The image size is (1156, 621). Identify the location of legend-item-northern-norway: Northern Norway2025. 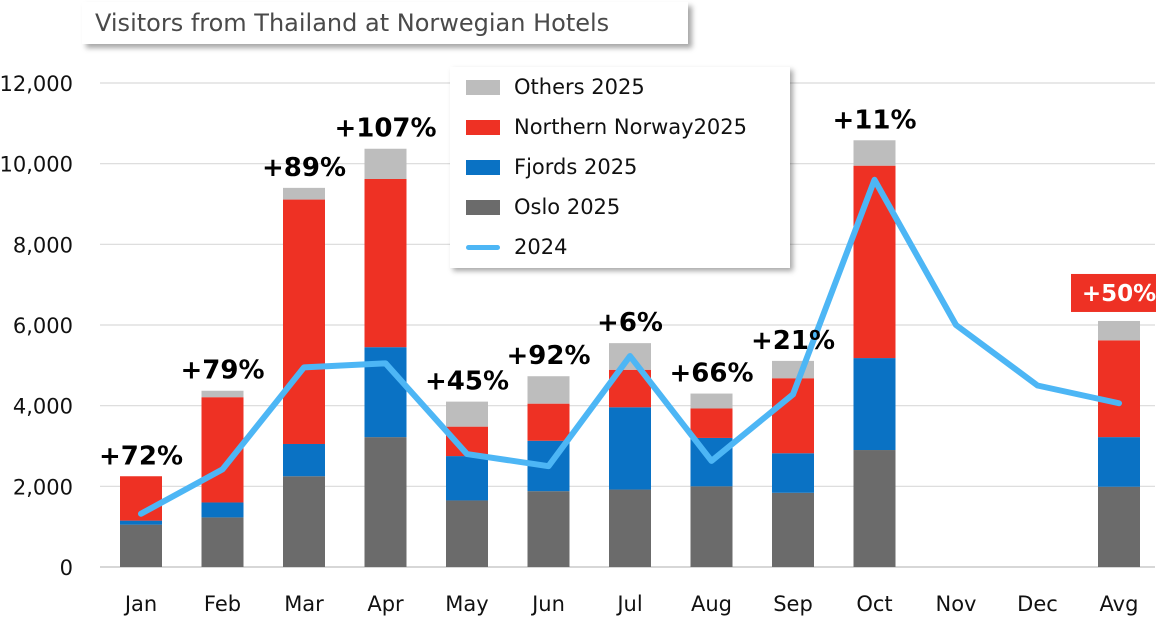
(606, 127).